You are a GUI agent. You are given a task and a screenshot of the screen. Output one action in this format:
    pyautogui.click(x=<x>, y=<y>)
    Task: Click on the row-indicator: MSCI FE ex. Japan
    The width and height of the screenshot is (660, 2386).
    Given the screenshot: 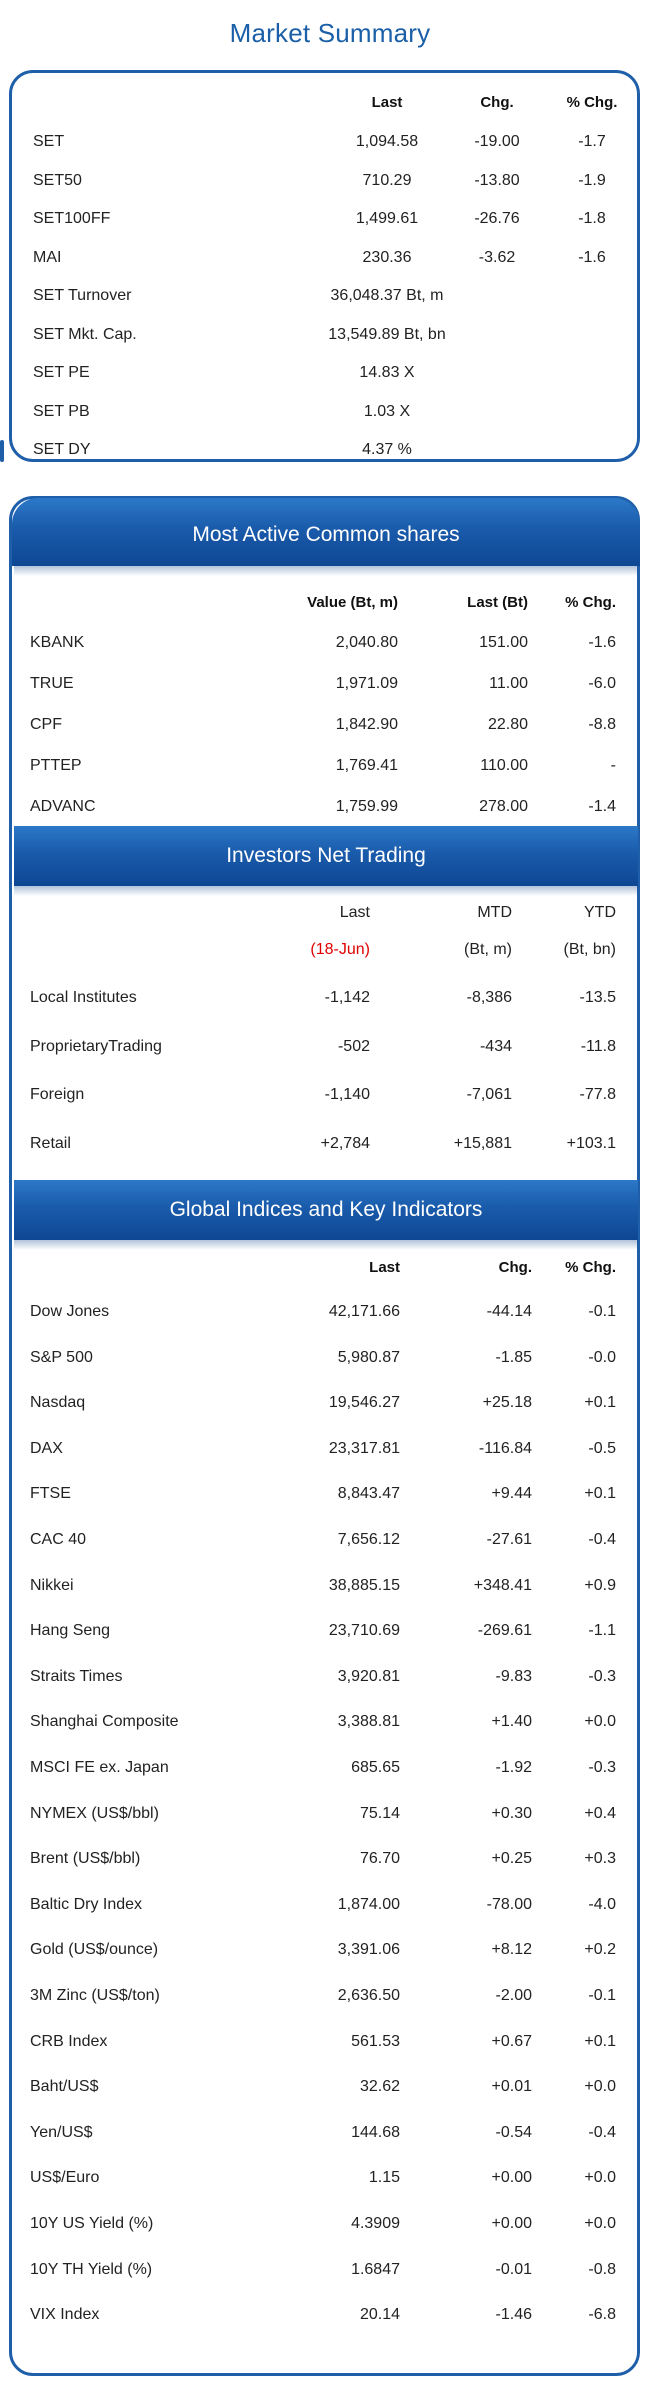 What is the action you would take?
    pyautogui.click(x=99, y=1767)
    